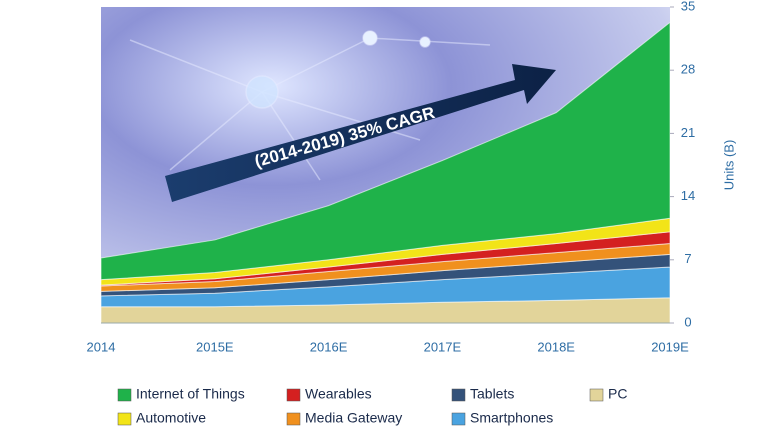  Describe the element at coordinates (492, 394) in the screenshot. I see `legend-label: Tablets` at that location.